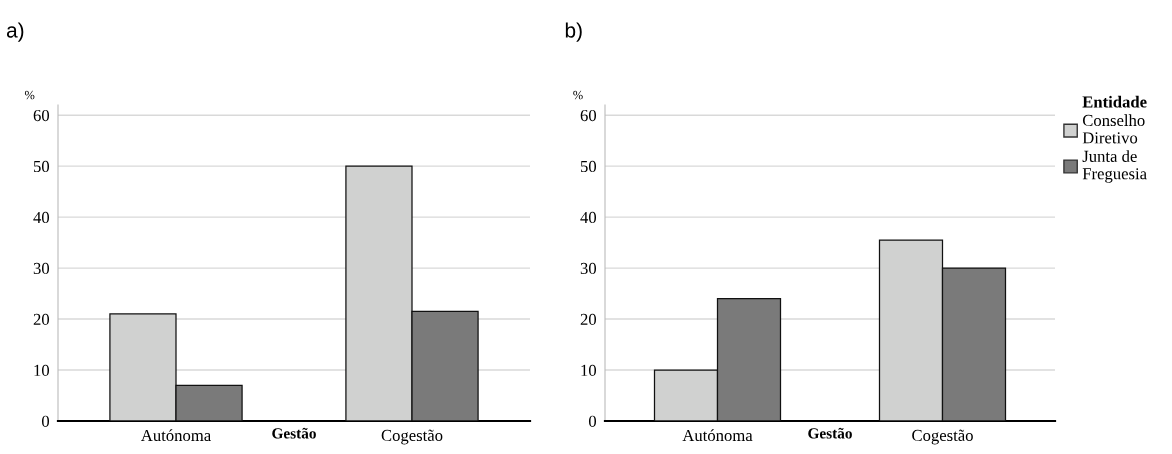  What do you see at coordinates (573, 32) in the screenshot?
I see `chart-title: b)` at bounding box center [573, 32].